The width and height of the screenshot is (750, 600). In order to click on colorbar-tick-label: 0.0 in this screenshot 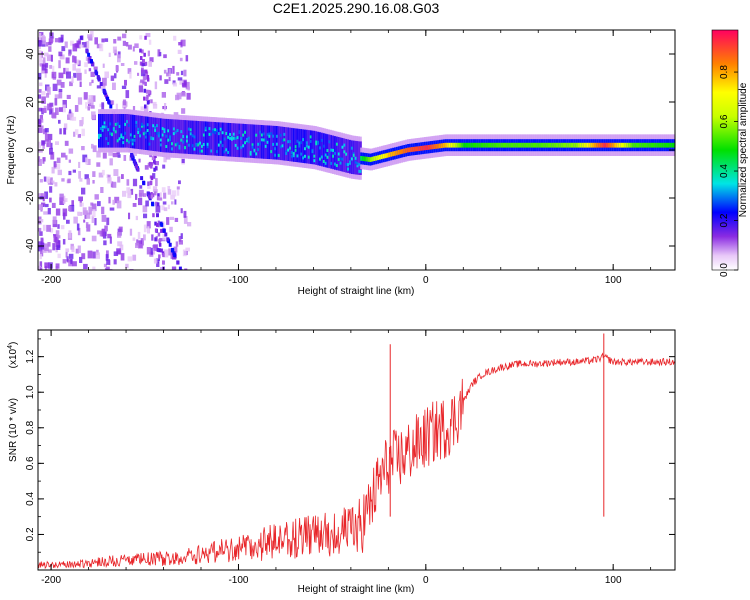, I will do `click(724, 270)`.